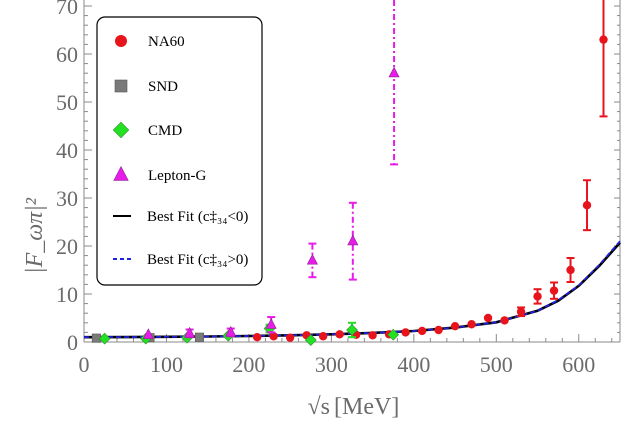 The height and width of the screenshot is (427, 621). I want to click on snd-point, so click(199, 337).